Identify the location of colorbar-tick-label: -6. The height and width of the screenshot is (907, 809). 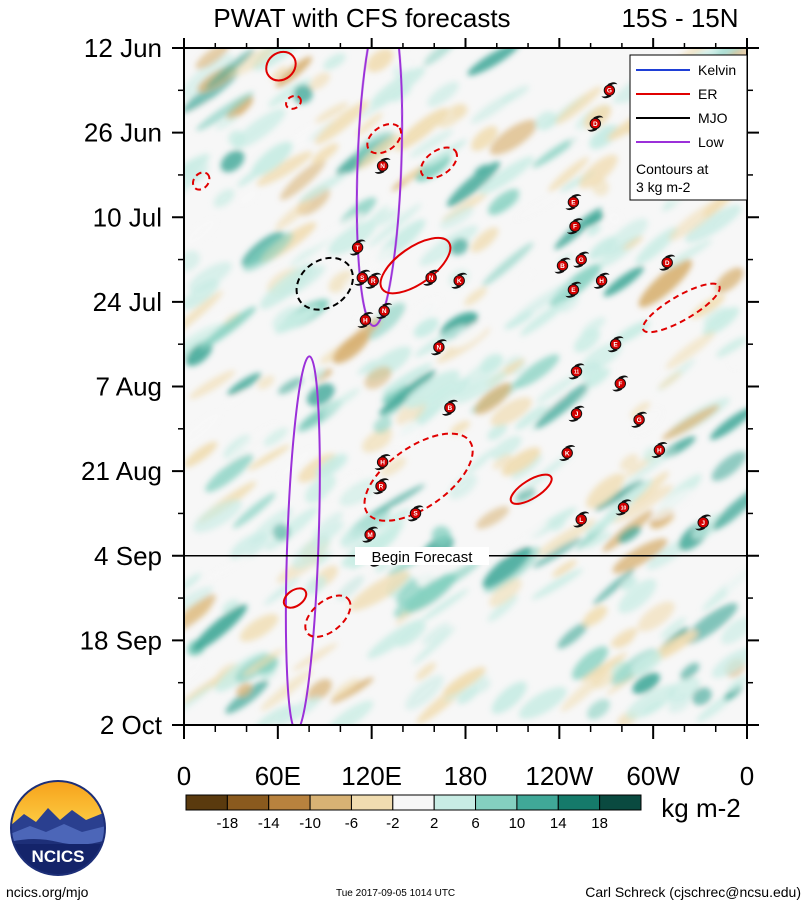
(351, 823).